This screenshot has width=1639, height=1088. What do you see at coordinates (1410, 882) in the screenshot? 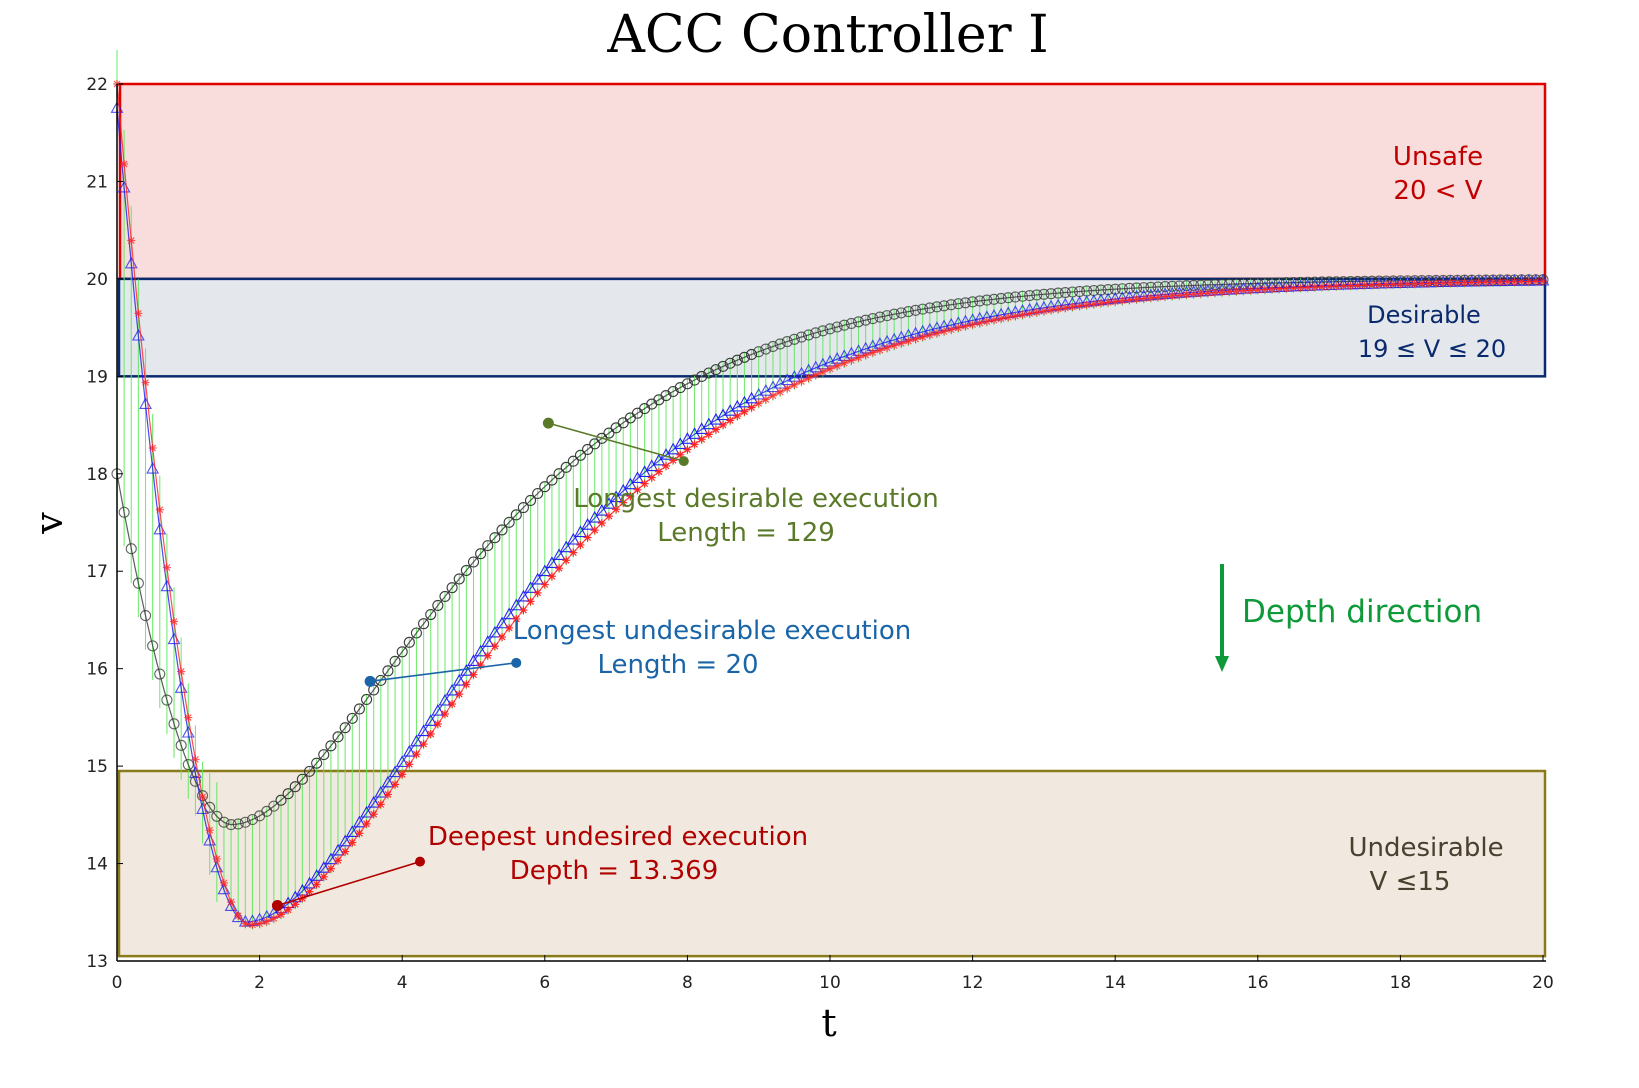
I see `undesirable-label-line2: V ≤15` at bounding box center [1410, 882].